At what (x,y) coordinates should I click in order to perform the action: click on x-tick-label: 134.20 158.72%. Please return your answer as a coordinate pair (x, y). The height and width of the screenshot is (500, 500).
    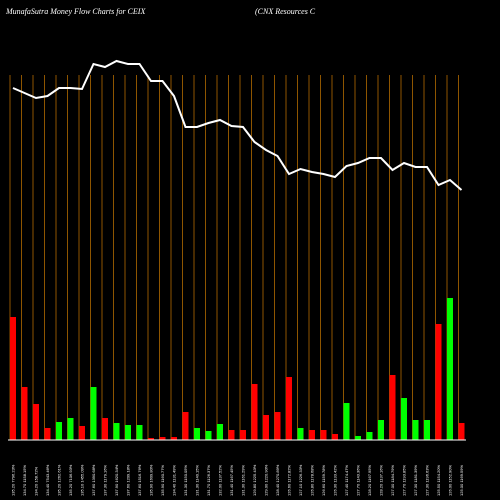
    Looking at the image, I should click on (36, 481).